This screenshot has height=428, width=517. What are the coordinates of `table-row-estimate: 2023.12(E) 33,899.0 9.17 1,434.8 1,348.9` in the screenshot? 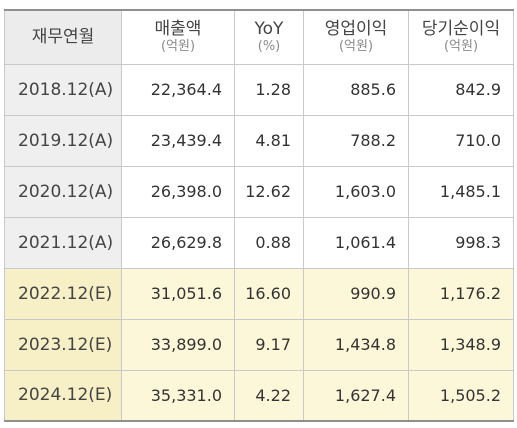 It's located at (259, 344).